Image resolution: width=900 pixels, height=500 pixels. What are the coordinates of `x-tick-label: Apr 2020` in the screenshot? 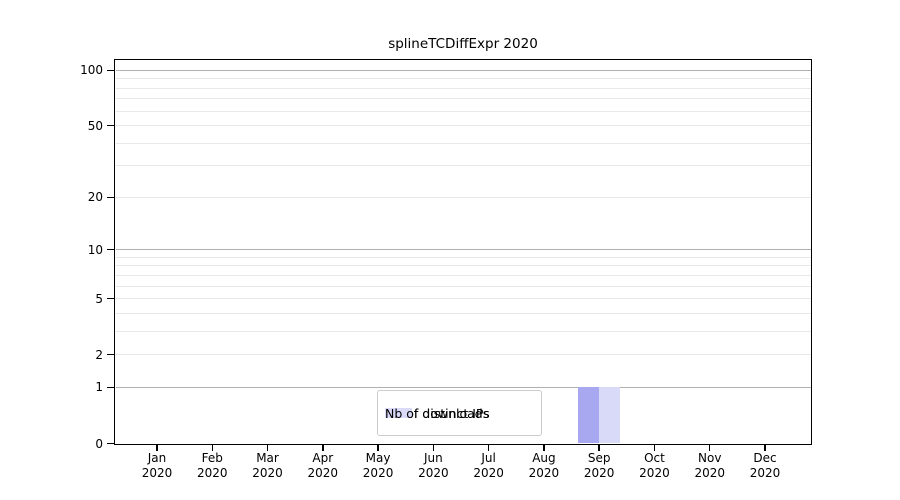 It's located at (323, 466).